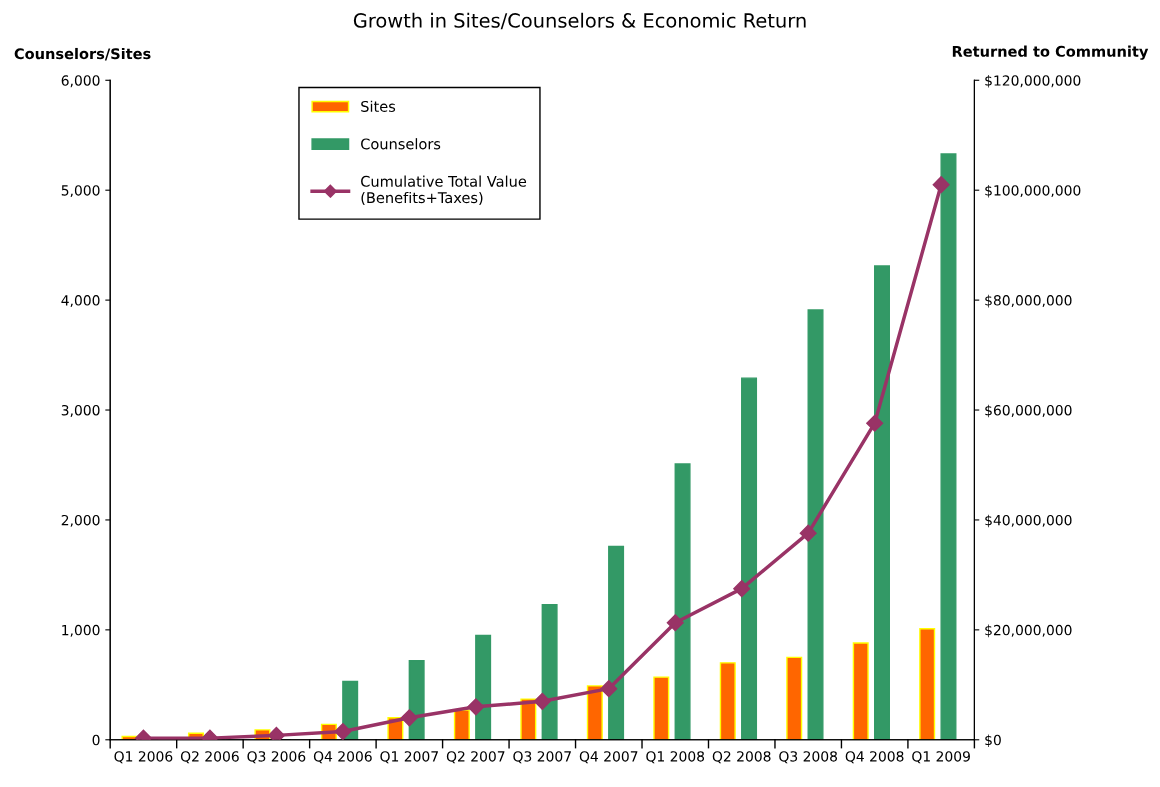  Describe the element at coordinates (96, 740) in the screenshot. I see `y-tick-label: 0` at that location.